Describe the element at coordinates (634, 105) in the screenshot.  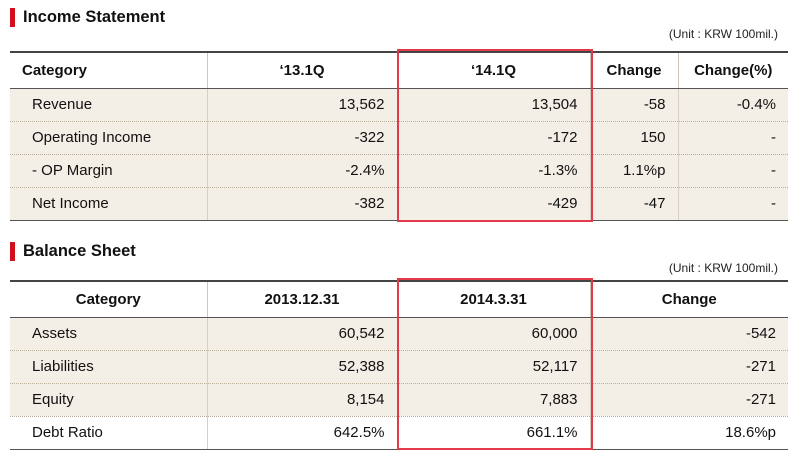
I see `row-change: -58` at that location.